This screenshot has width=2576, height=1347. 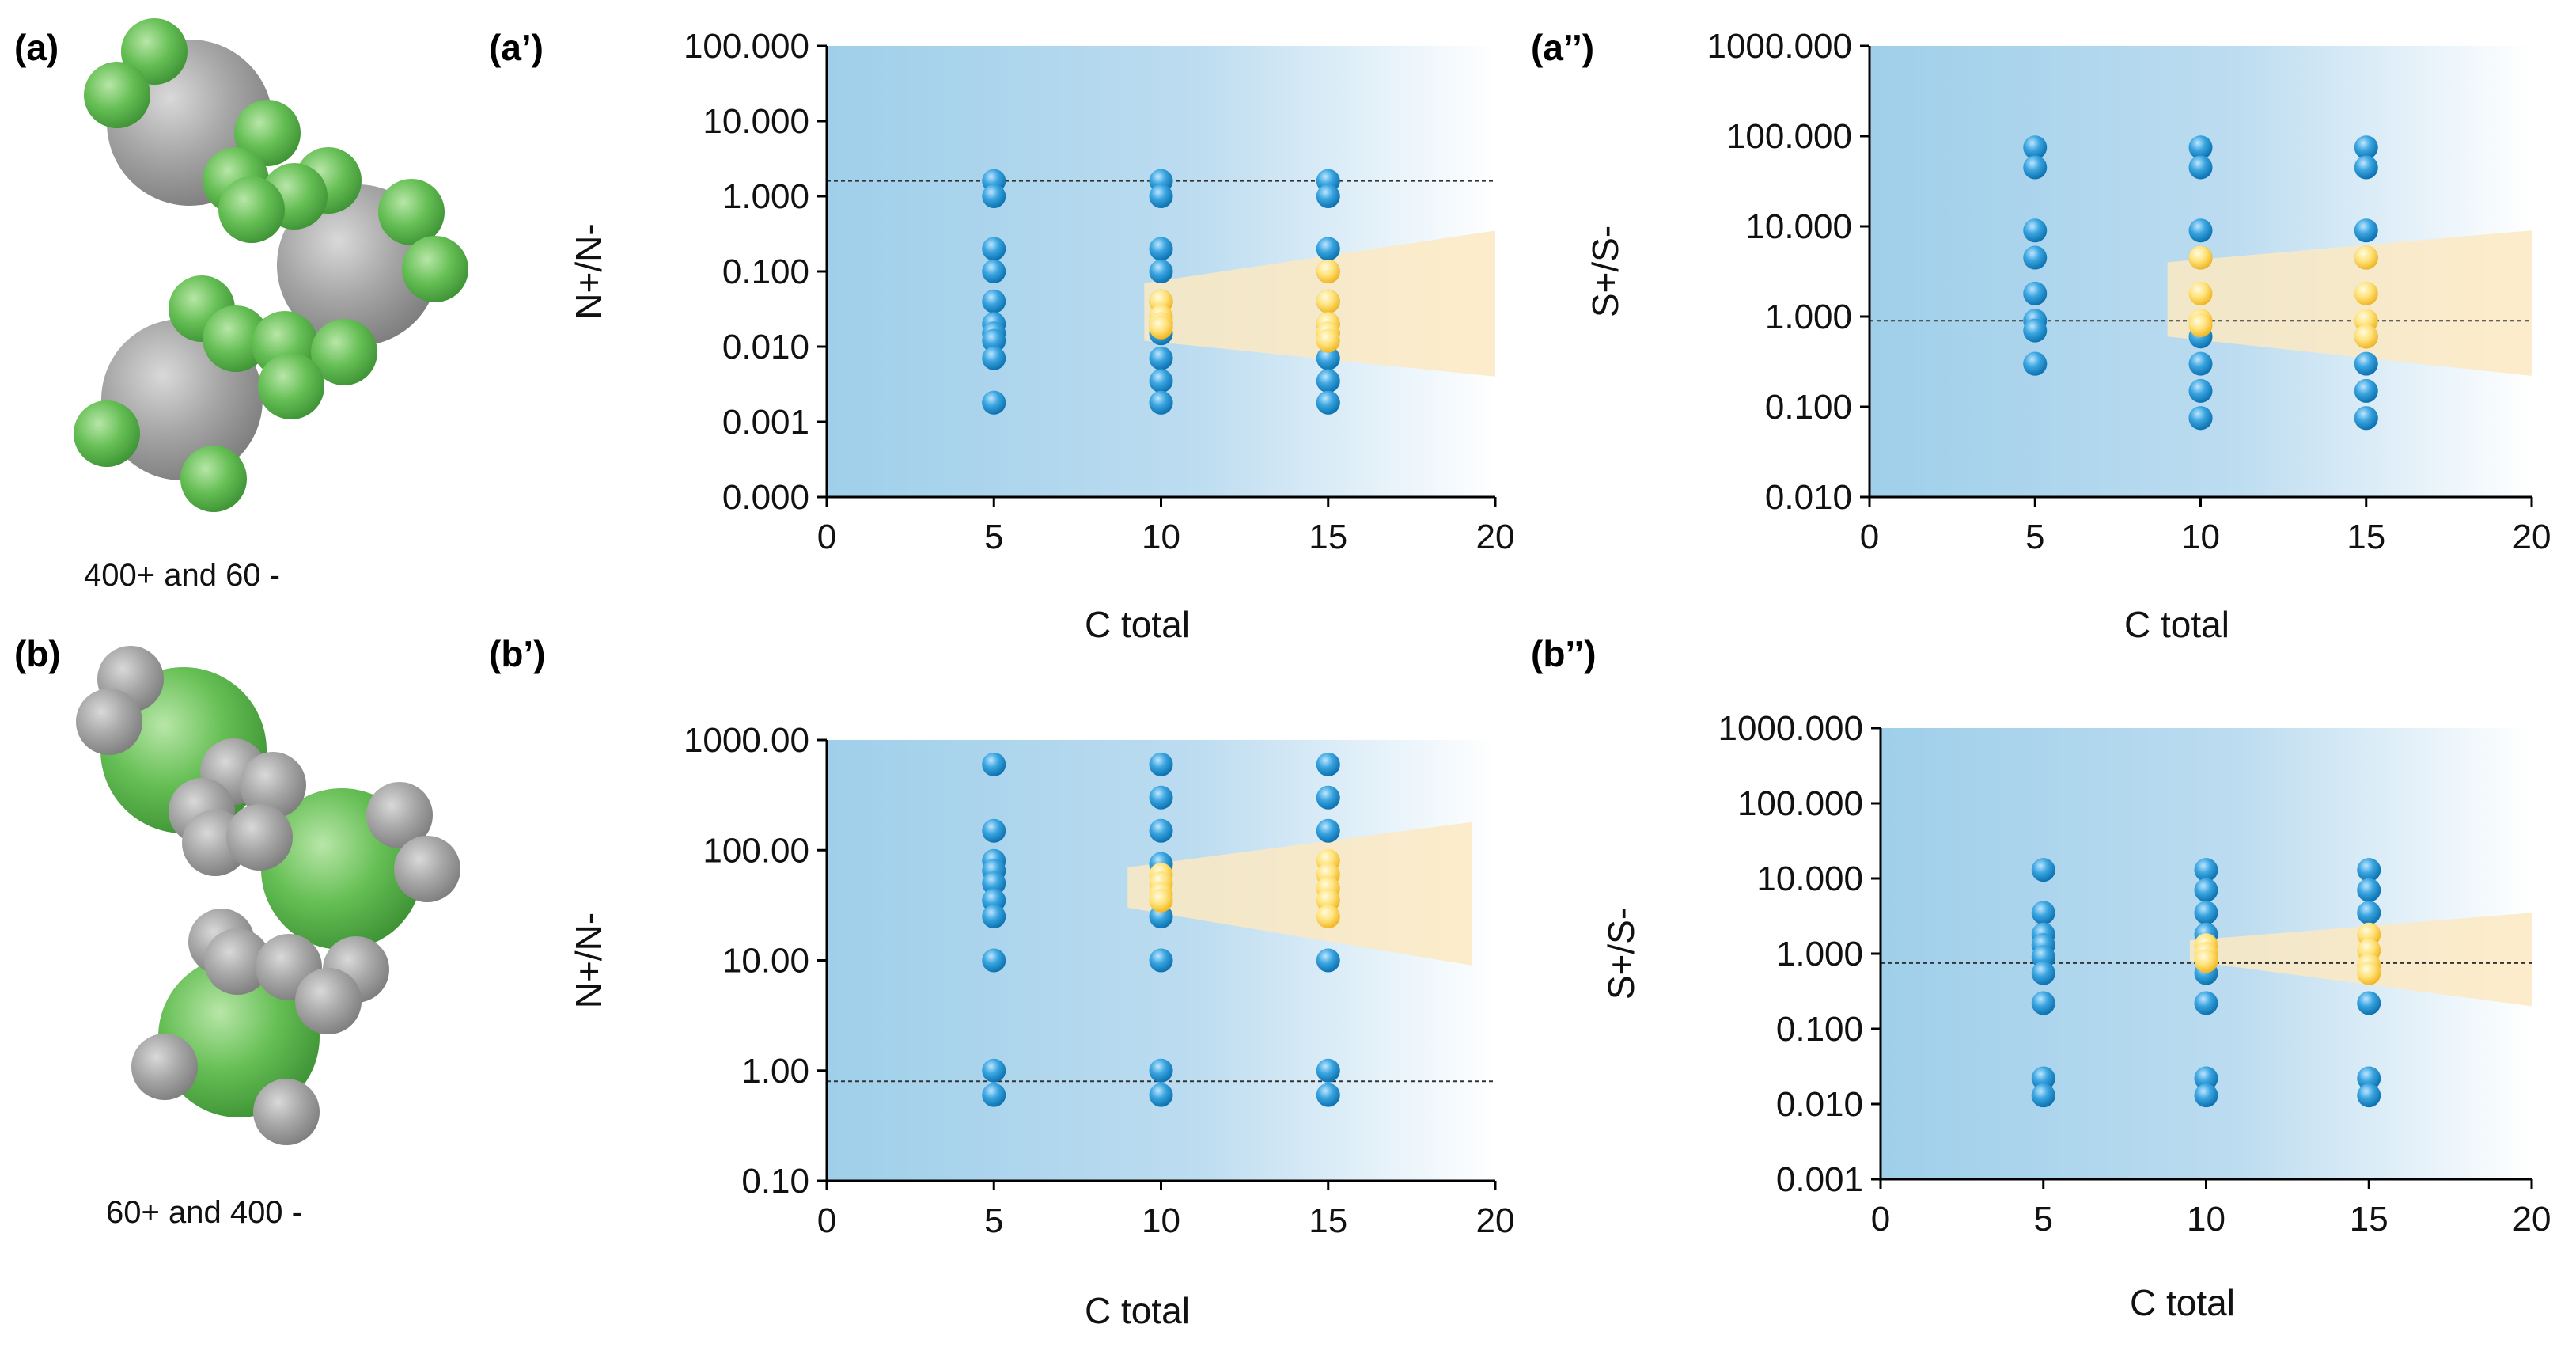 I want to click on y-tick-label: 0.000, so click(x=765, y=497).